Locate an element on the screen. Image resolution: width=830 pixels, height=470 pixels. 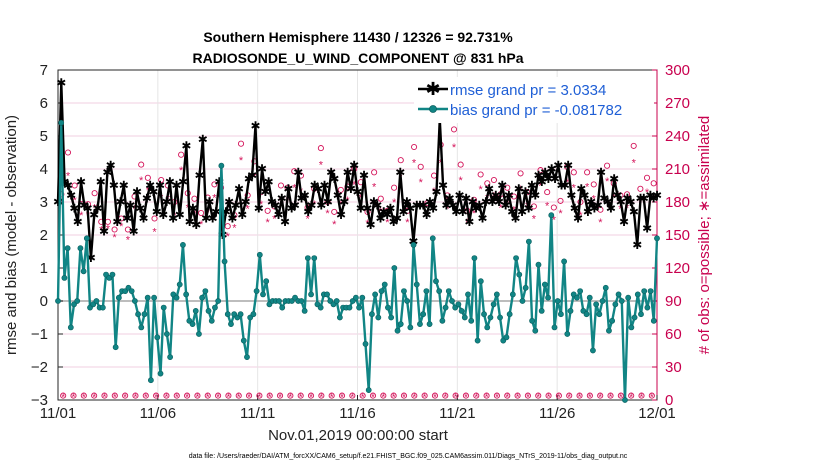
legend-rmse-label: rmse grand pr = 3.0334 is located at coordinates (528, 90).